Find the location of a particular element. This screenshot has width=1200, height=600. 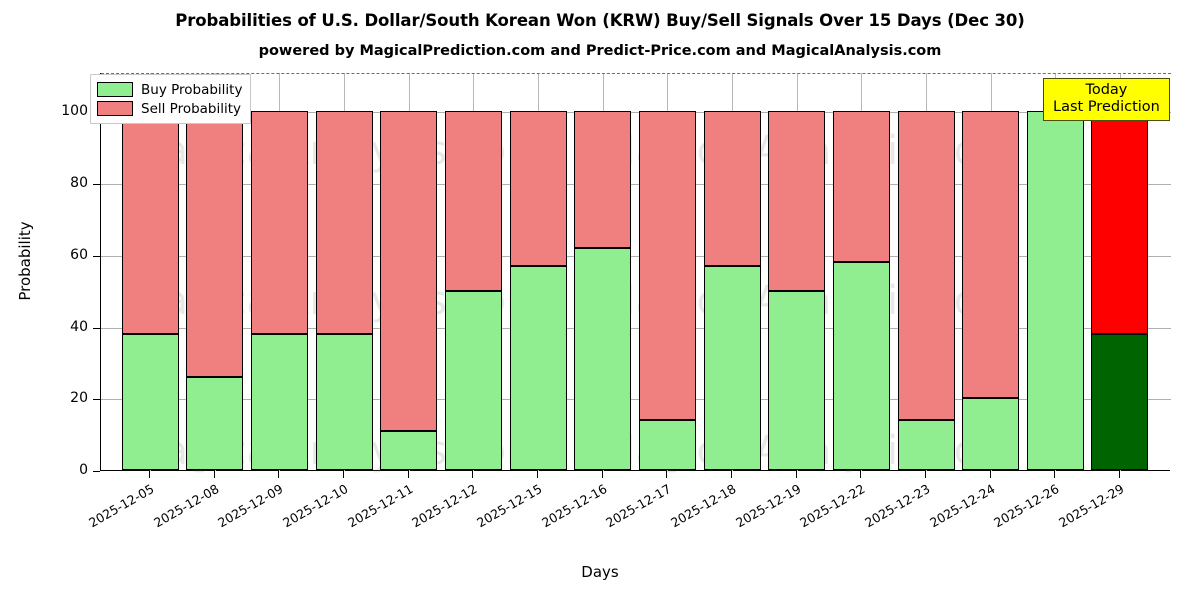

x-axis-tick-label: 2025-12-08 is located at coordinates (186, 506).